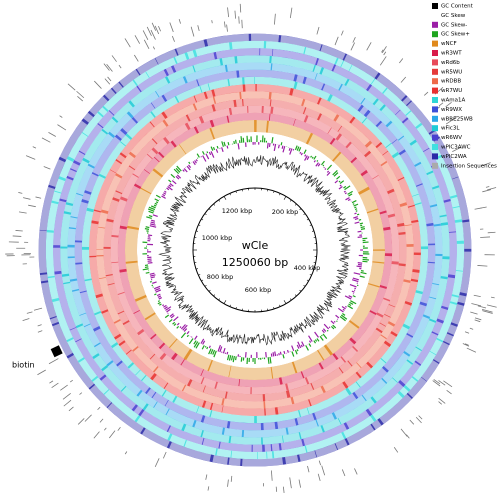 This screenshot has width=500, height=500. I want to click on scale-label: 1200 kbp, so click(237, 211).